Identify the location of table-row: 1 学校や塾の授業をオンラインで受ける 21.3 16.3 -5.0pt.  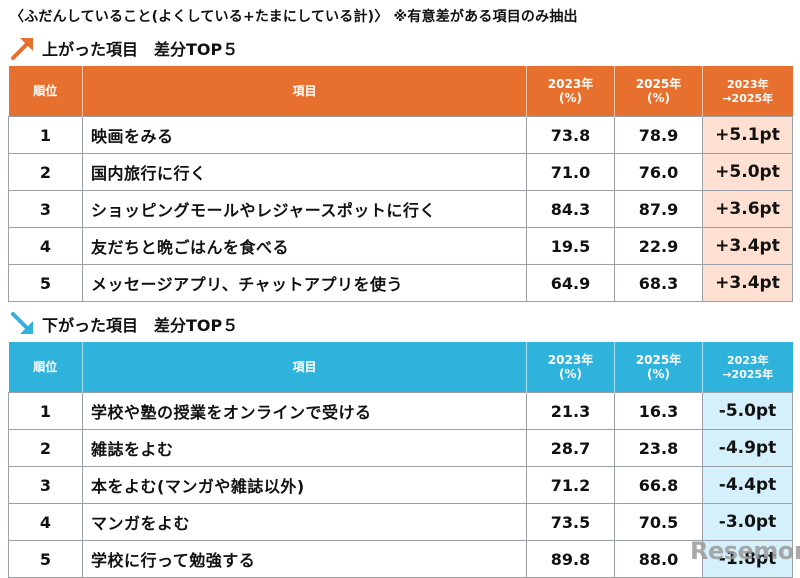
(400, 411).